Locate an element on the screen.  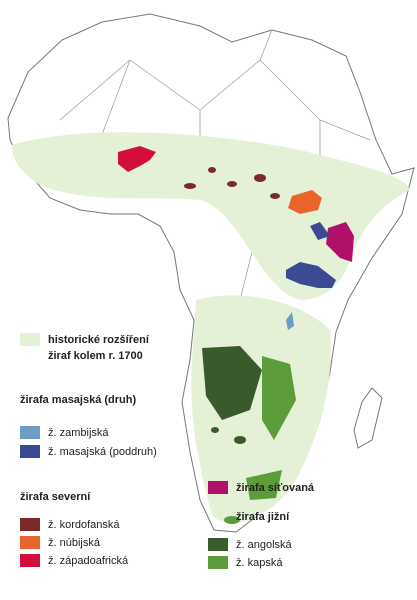
legend-heading: žirafa síťovaná is located at coordinates (275, 488).